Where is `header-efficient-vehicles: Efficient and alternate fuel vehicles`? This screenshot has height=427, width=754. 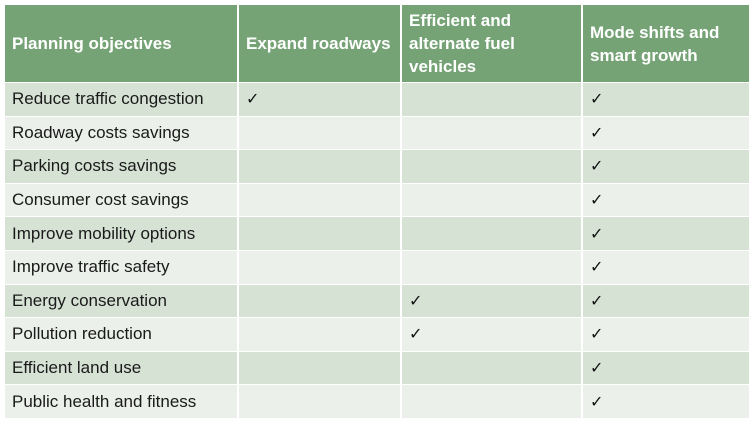 header-efficient-vehicles: Efficient and alternate fuel vehicles is located at coordinates (492, 44).